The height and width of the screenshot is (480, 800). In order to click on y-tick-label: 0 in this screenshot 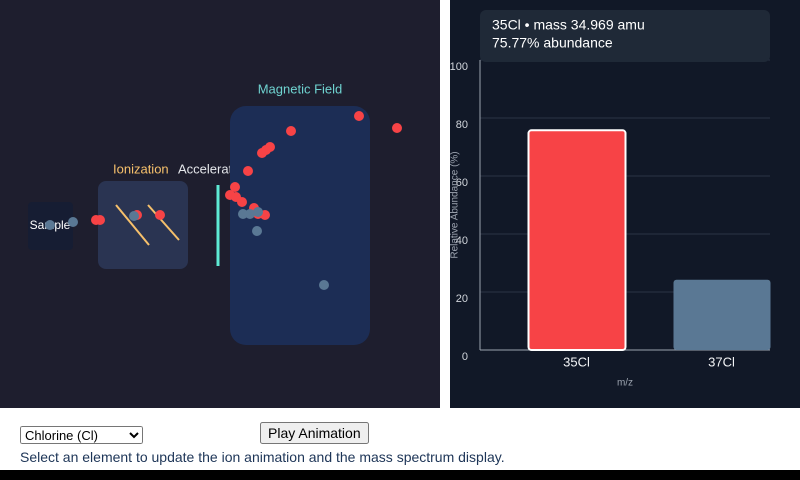, I will do `click(465, 357)`.